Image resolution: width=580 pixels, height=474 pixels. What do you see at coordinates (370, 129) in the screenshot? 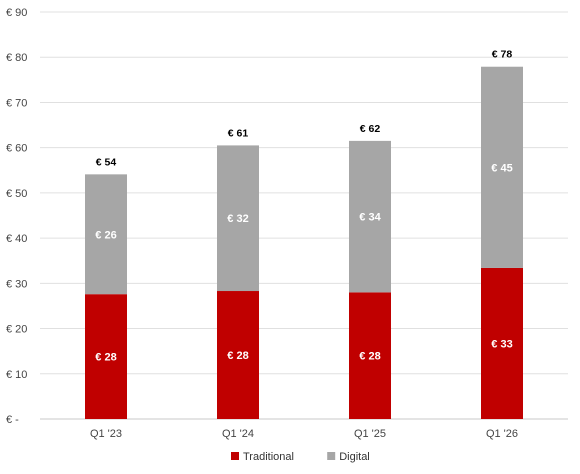
I see `total-label: € 62` at bounding box center [370, 129].